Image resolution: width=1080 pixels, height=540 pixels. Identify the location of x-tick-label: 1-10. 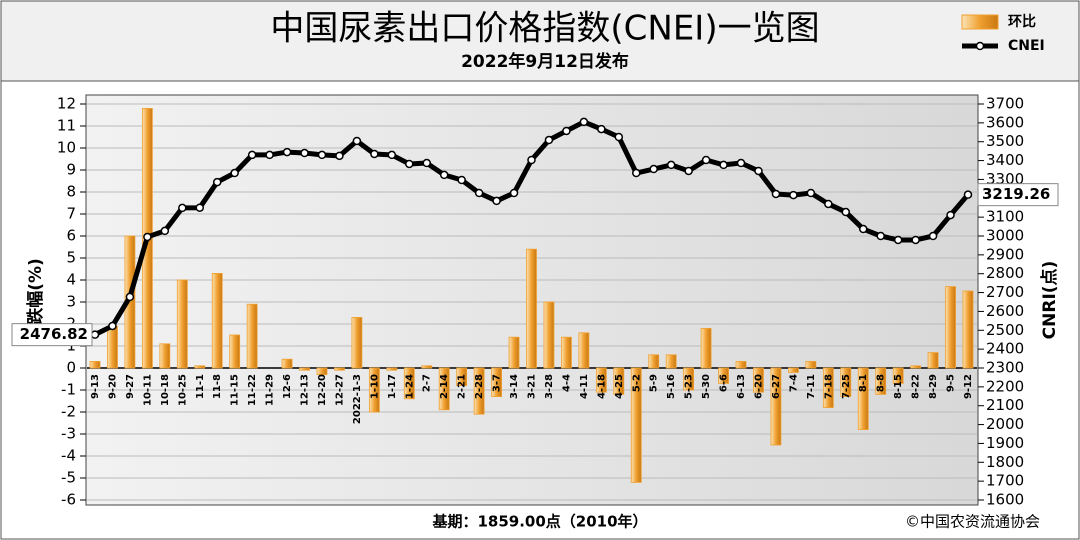
(374, 386).